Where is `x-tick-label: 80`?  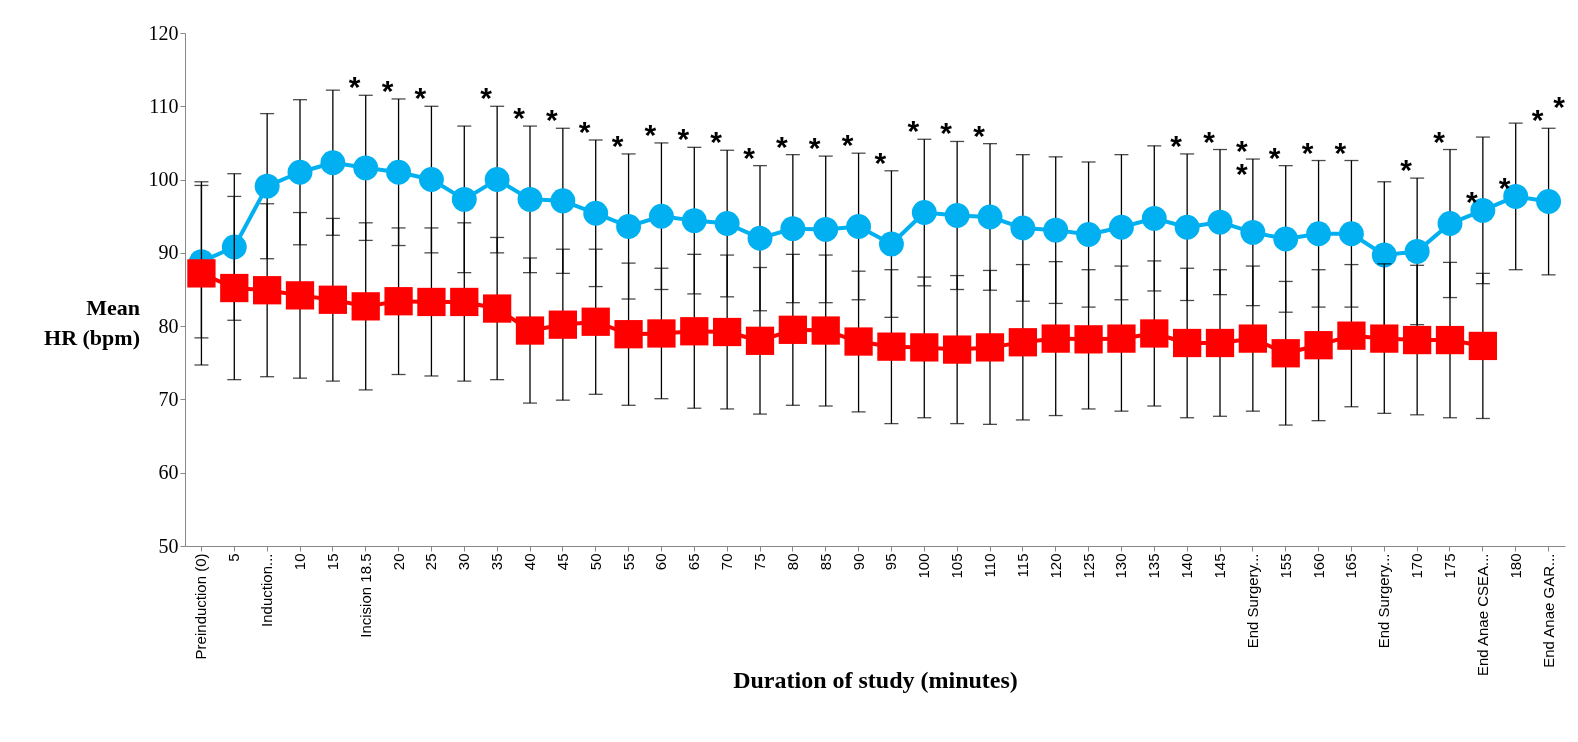
x-tick-label: 80 is located at coordinates (792, 562).